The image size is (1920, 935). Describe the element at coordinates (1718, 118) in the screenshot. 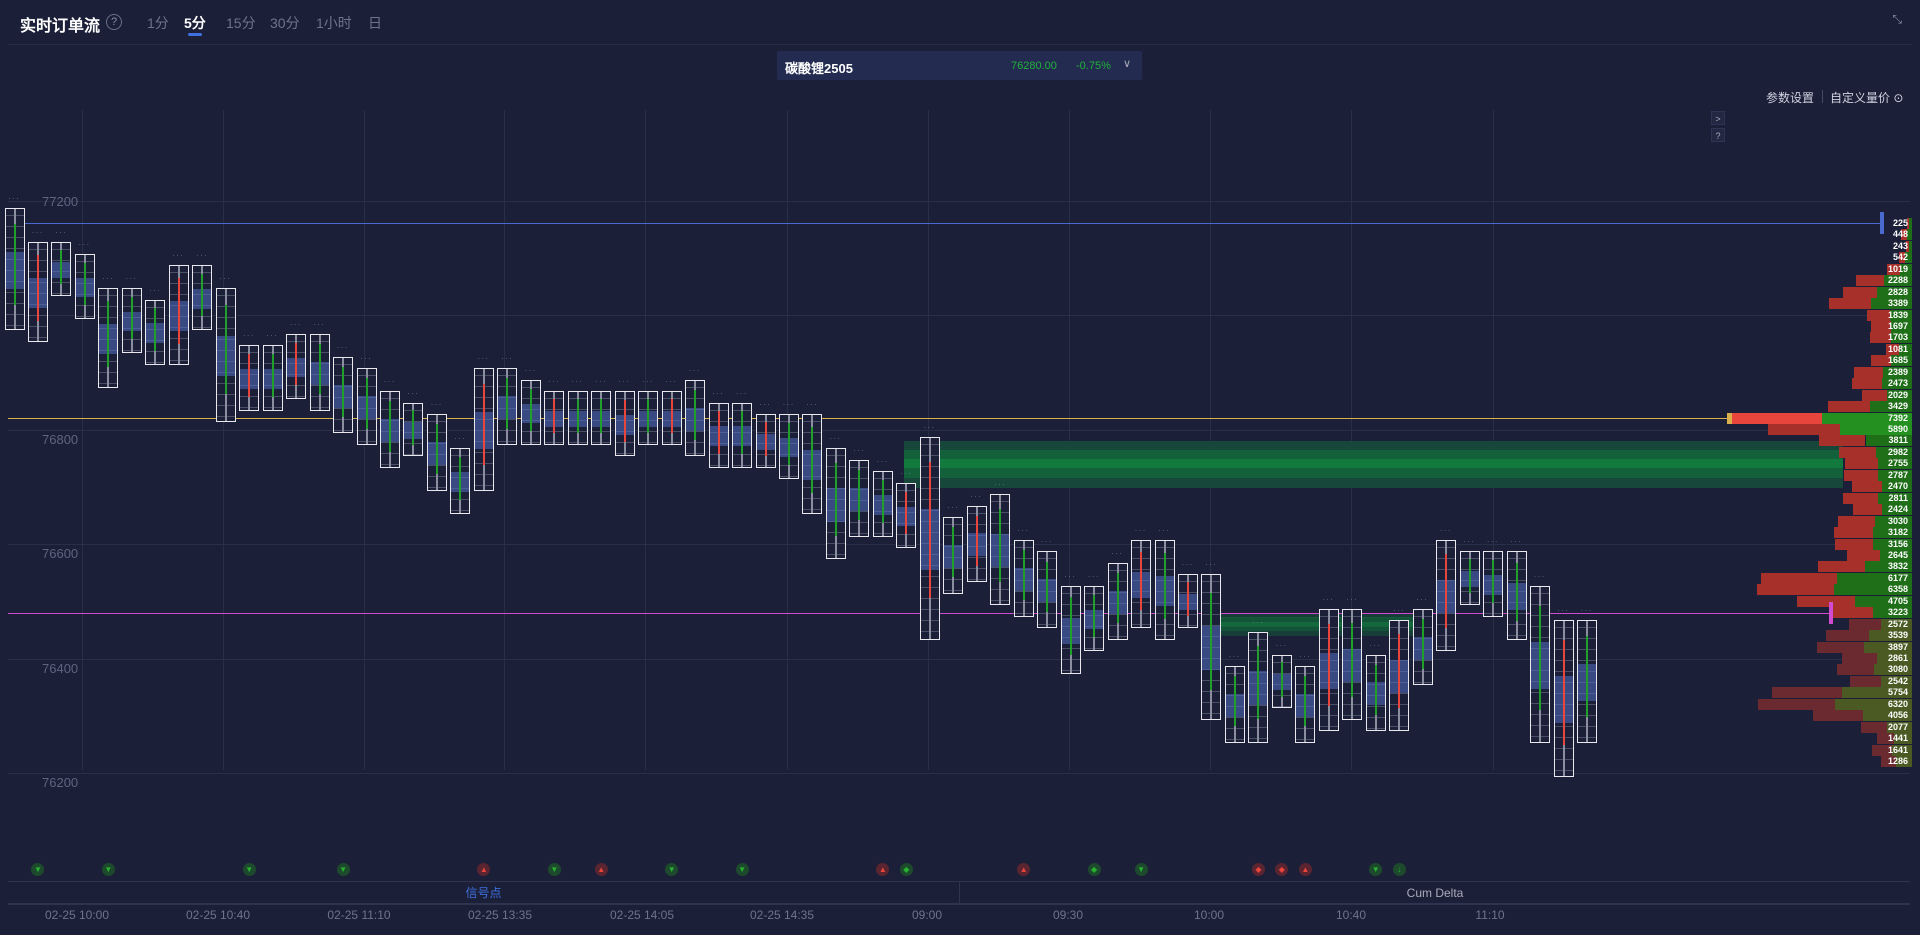

I see `expand-button: >` at that location.